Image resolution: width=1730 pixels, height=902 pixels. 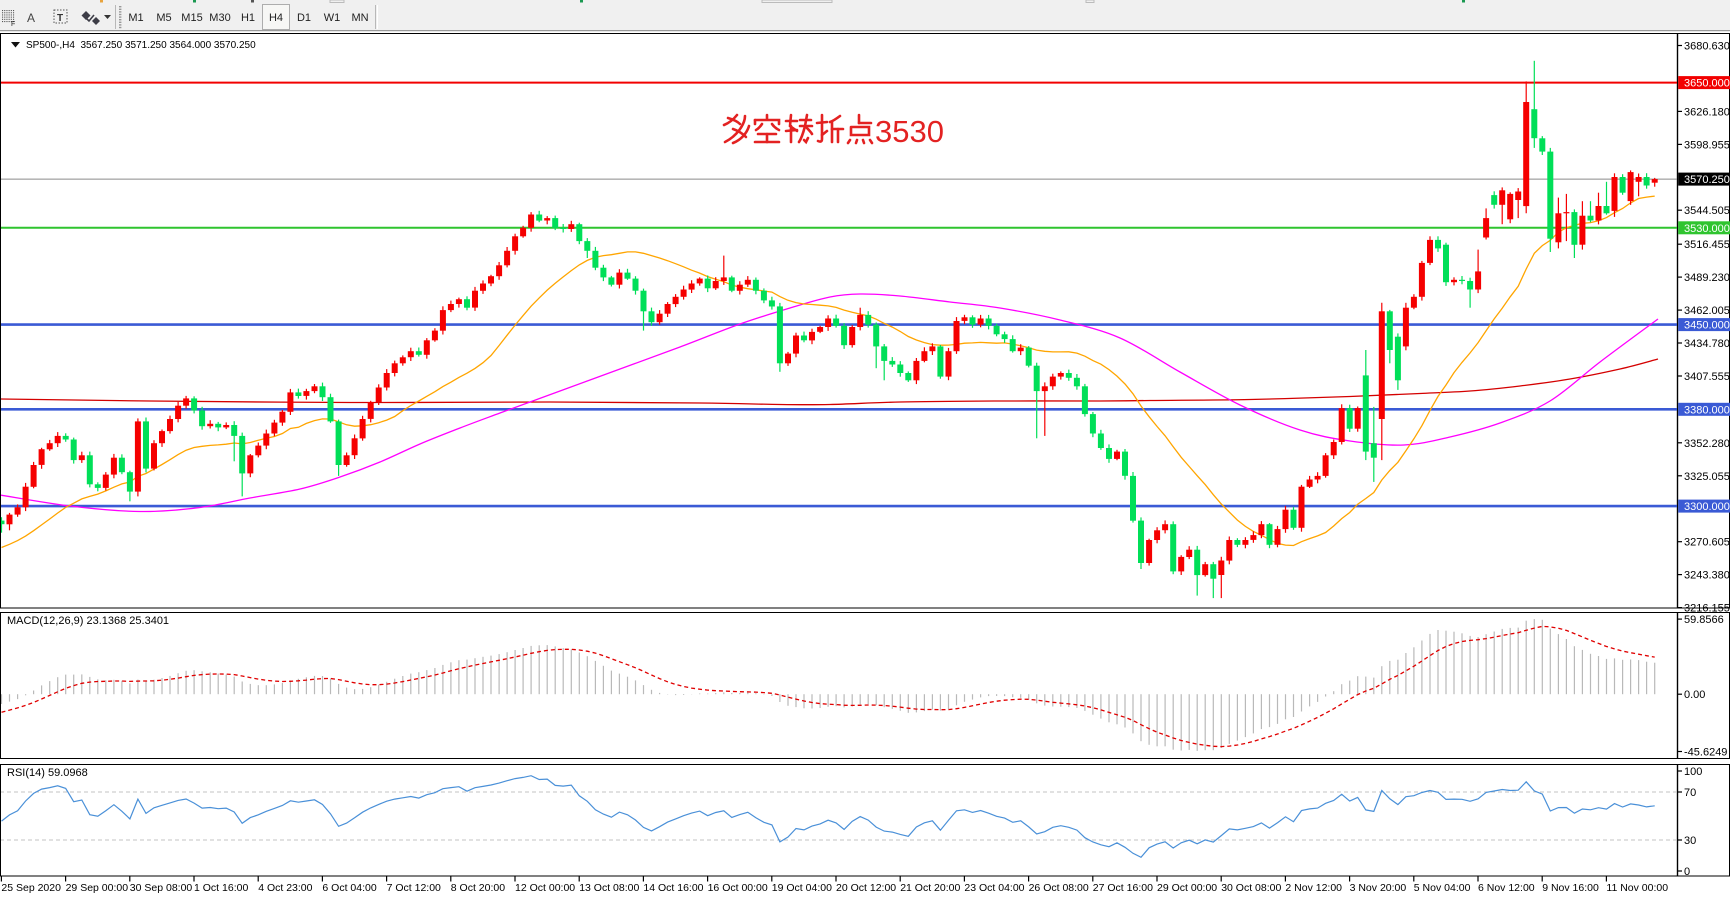 What do you see at coordinates (1693, 772) in the screenshot?
I see `svg-text: 100` at bounding box center [1693, 772].